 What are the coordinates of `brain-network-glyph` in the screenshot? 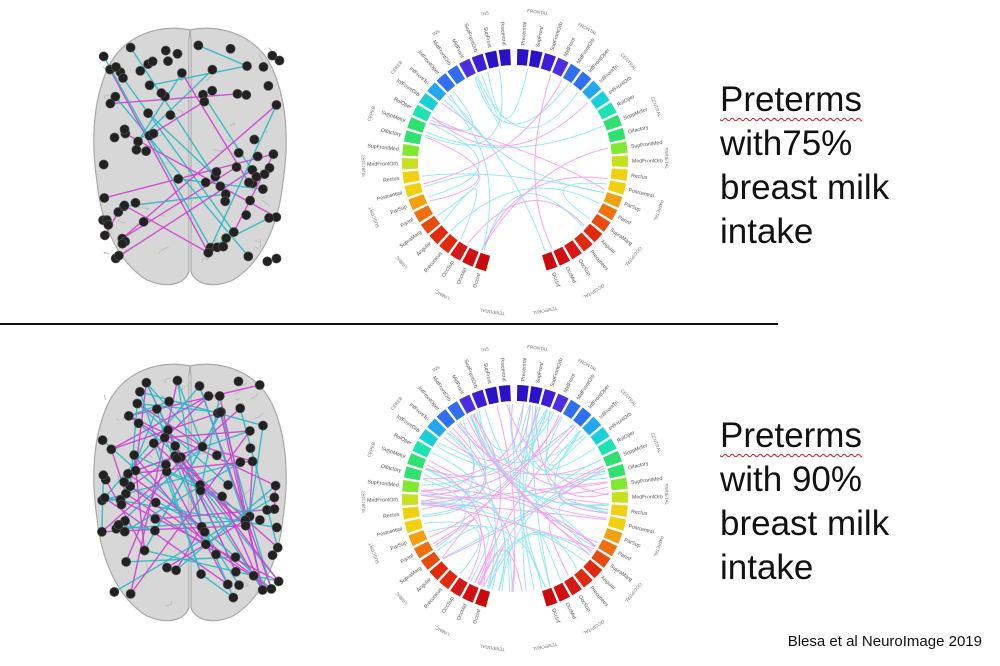 It's located at (190, 492).